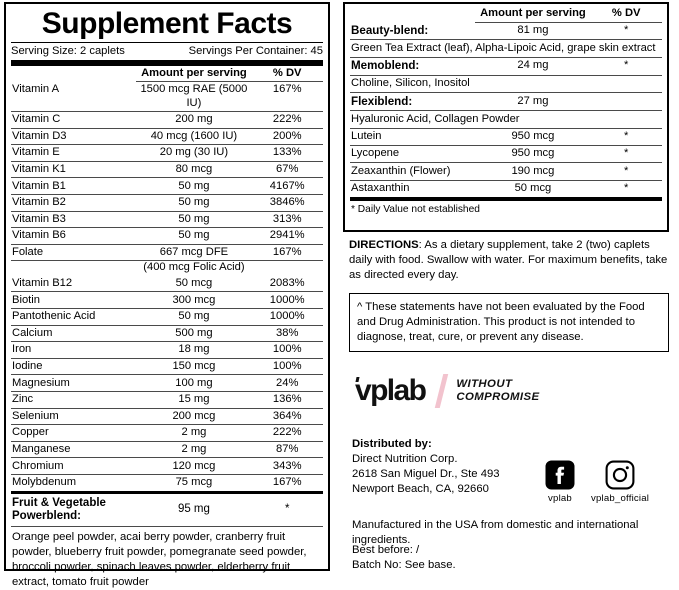 Image resolution: width=679 pixels, height=590 pixels. Describe the element at coordinates (413, 66) in the screenshot. I see `blend-name: Memoblend:` at that location.